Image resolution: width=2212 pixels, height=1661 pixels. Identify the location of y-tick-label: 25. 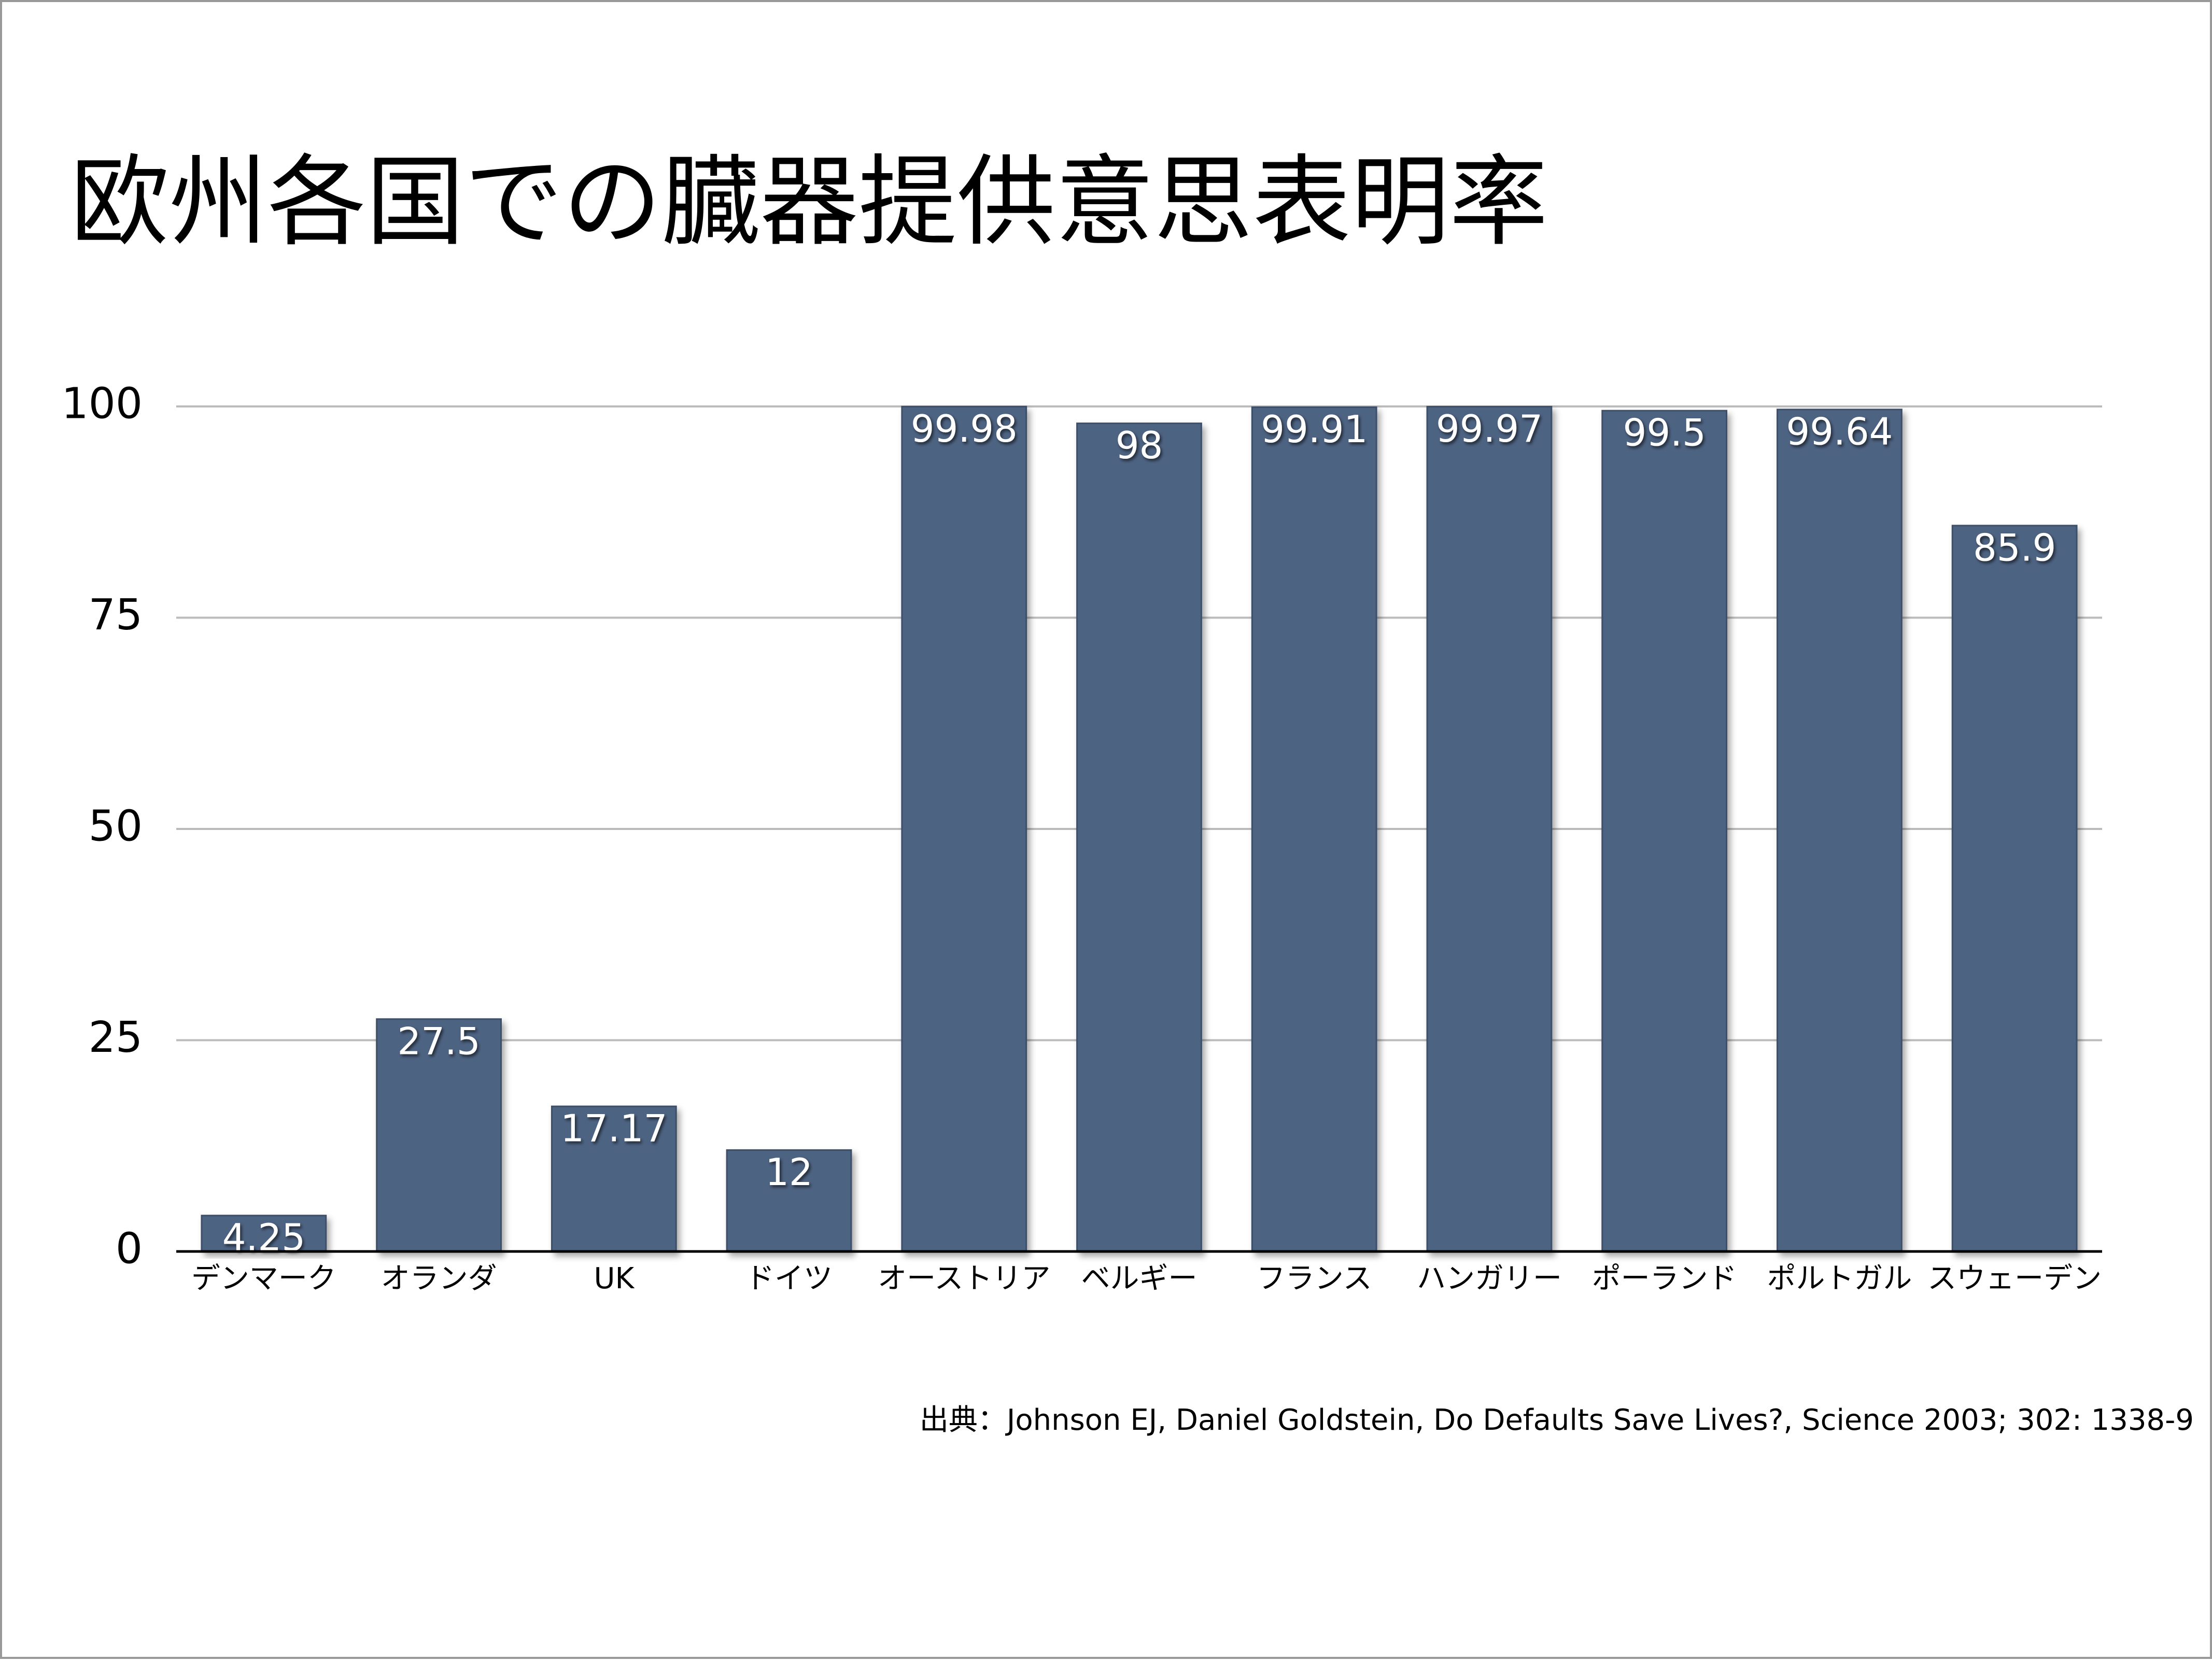
(116, 1037).